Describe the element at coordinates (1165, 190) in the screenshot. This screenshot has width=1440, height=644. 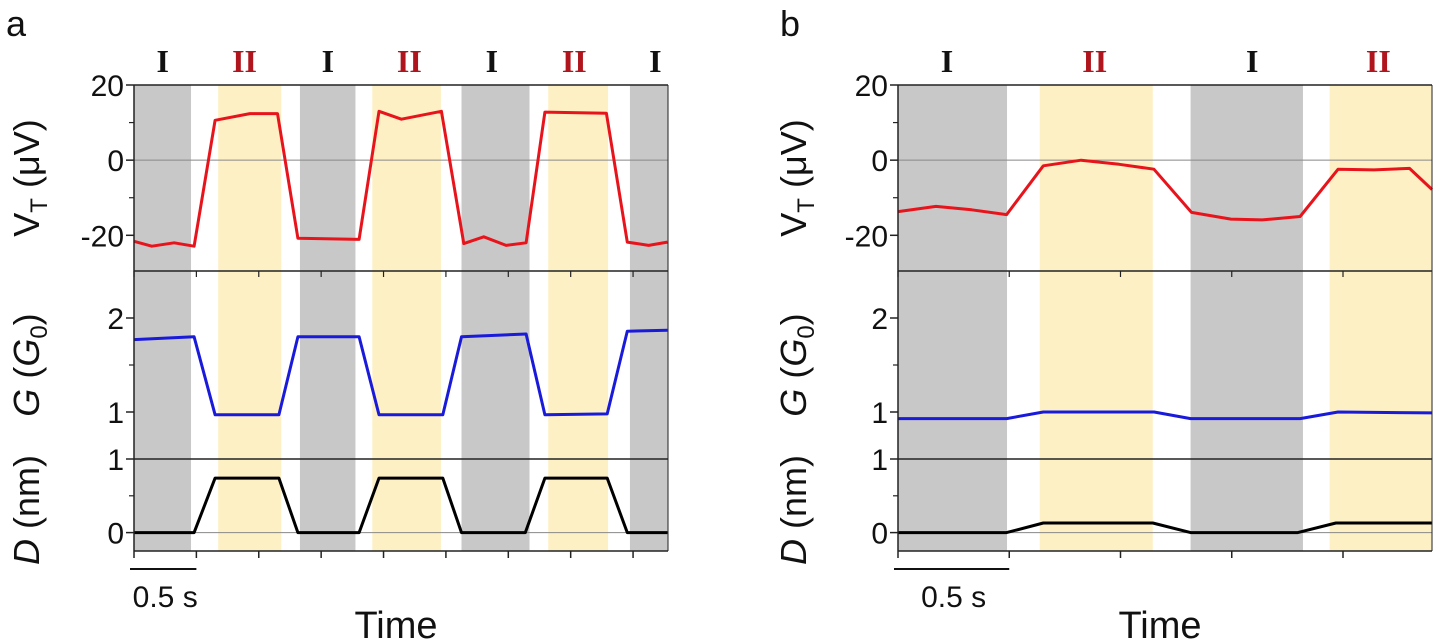
I see `series-VT-line` at that location.